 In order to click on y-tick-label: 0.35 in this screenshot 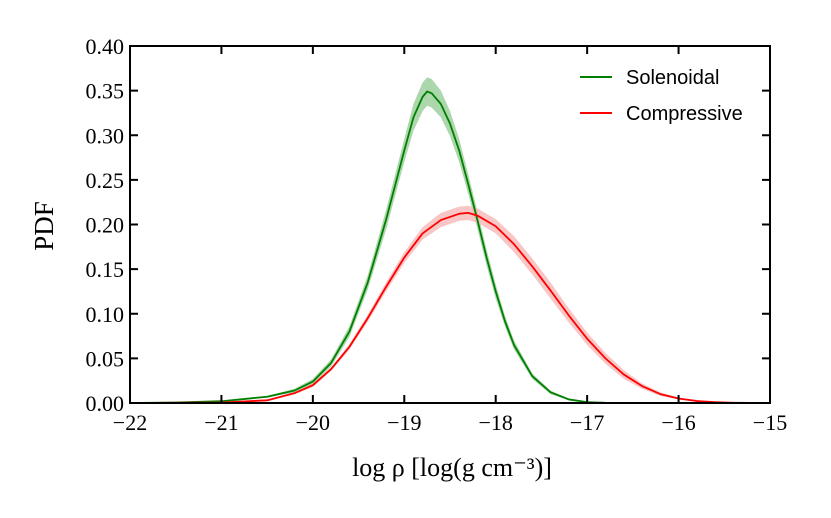, I will do `click(105, 91)`.